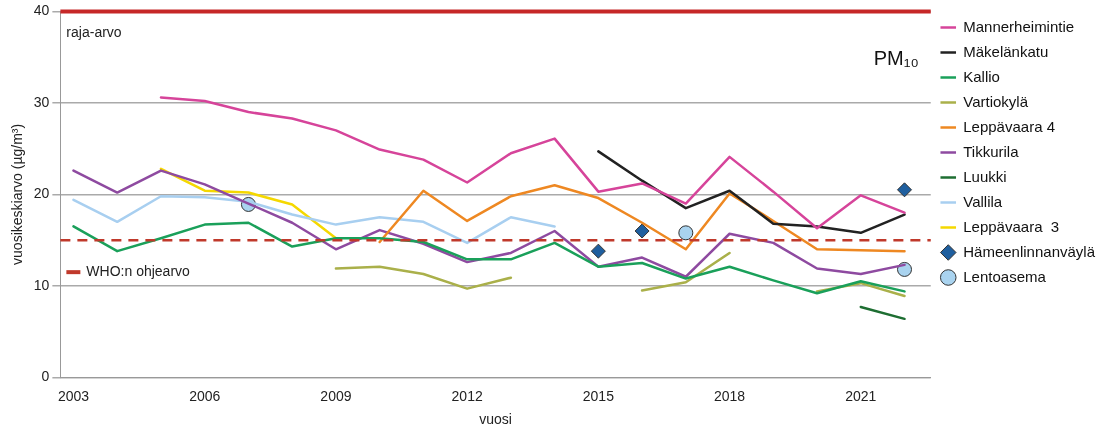 This screenshot has width=1113, height=437. Describe the element at coordinates (896, 57) in the screenshot. I see `text: PM₁₀` at that location.